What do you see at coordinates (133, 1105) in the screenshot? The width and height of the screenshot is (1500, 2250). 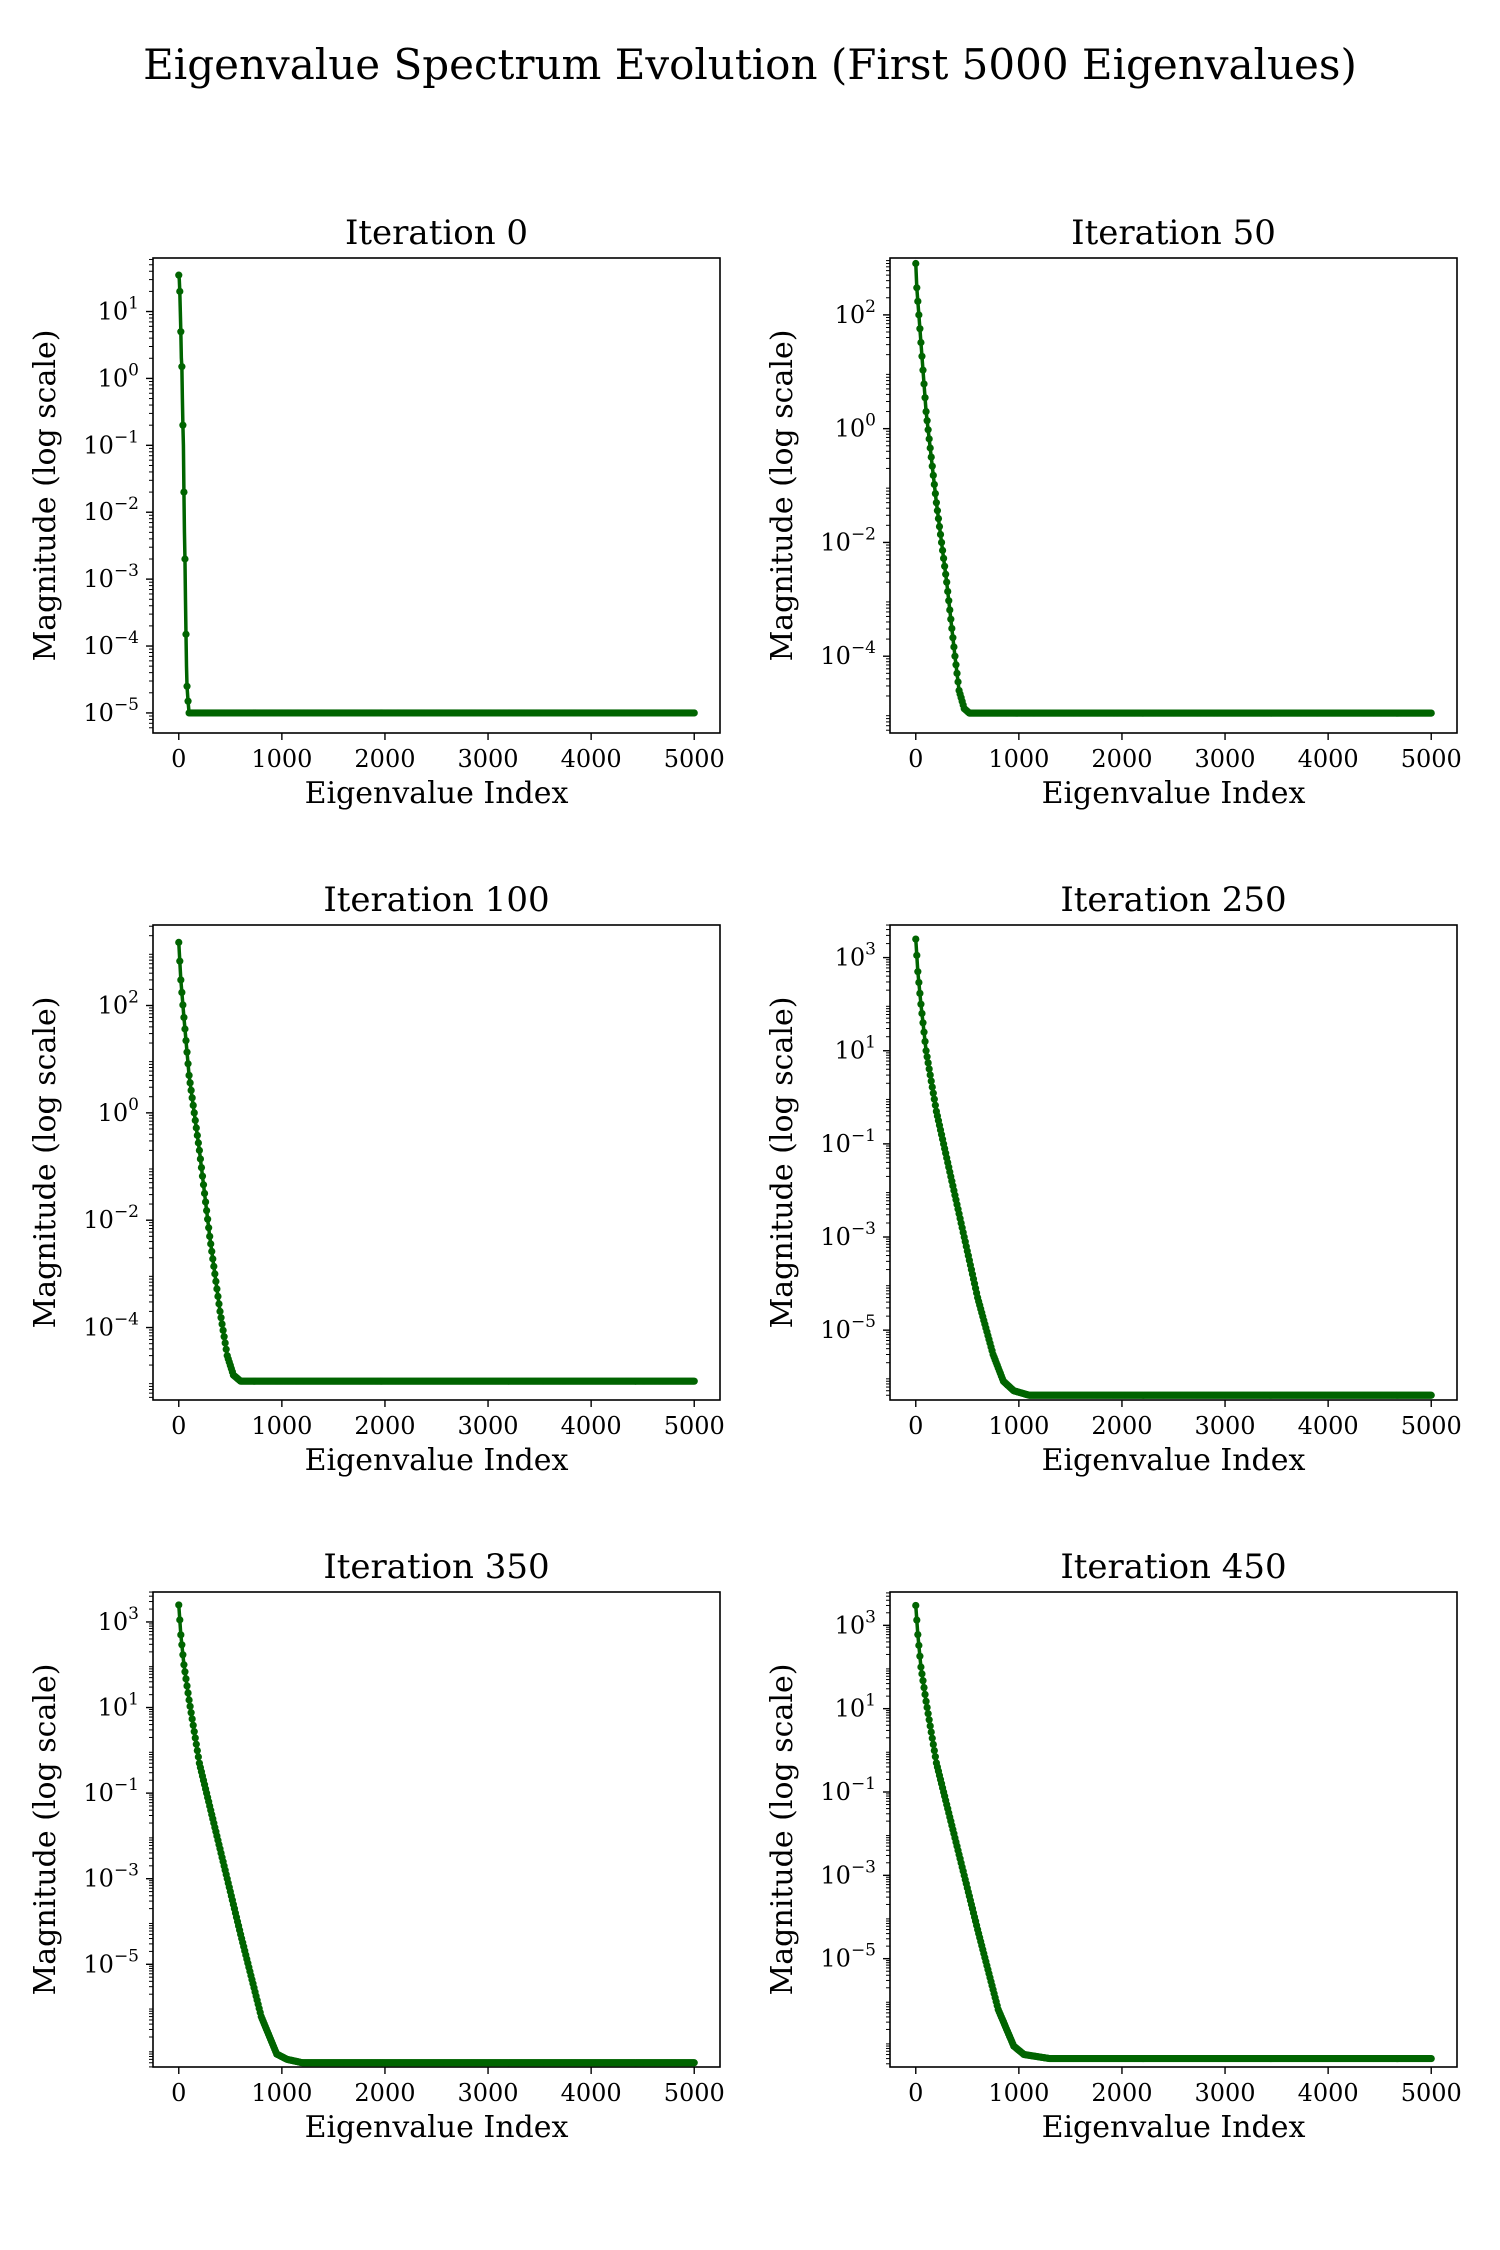 I see `y-tick-exponent: 0` at bounding box center [133, 1105].